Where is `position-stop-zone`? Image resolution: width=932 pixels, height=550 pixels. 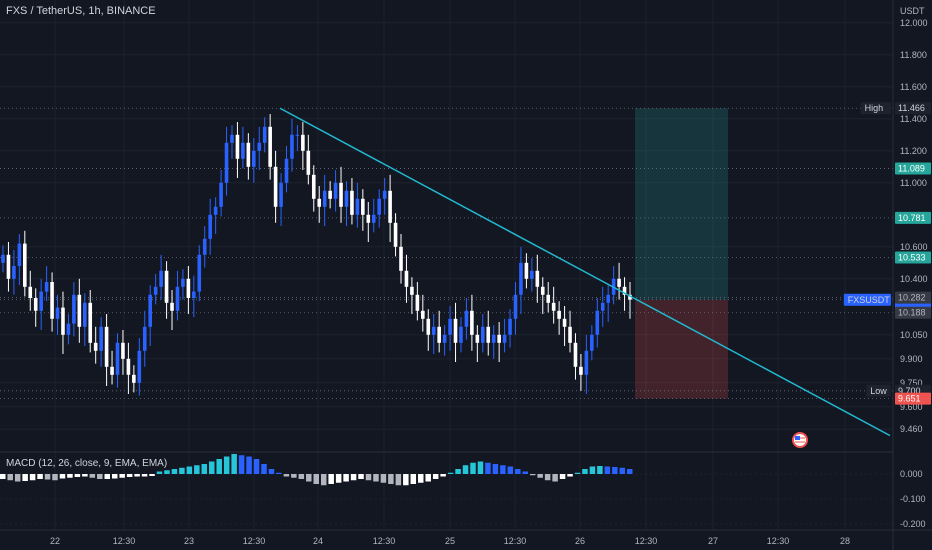 position-stop-zone is located at coordinates (681, 349).